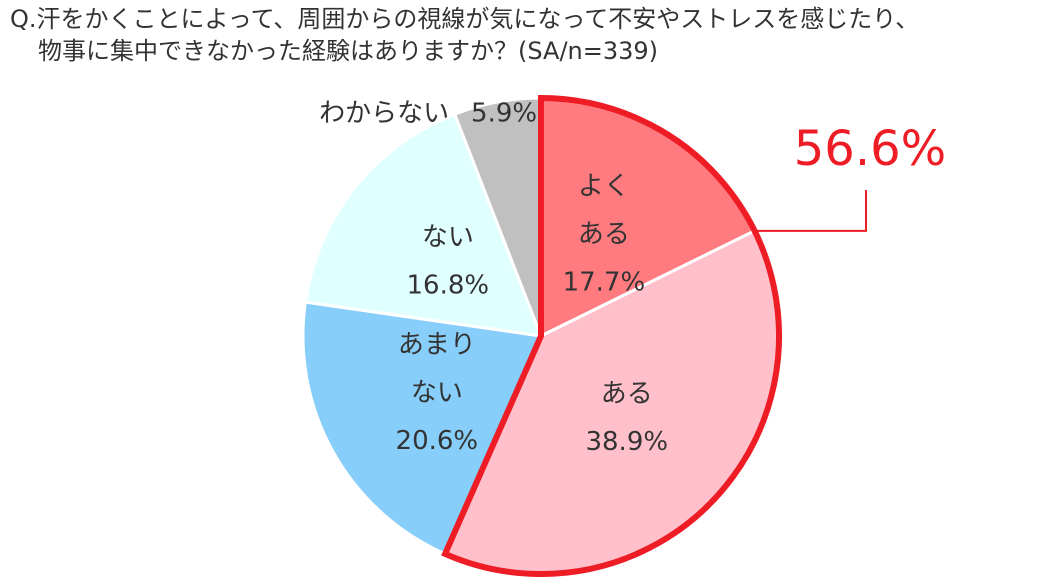 Image resolution: width=1064 pixels, height=584 pixels. What do you see at coordinates (626, 442) in the screenshot?
I see `value-label: 38.9%` at bounding box center [626, 442].